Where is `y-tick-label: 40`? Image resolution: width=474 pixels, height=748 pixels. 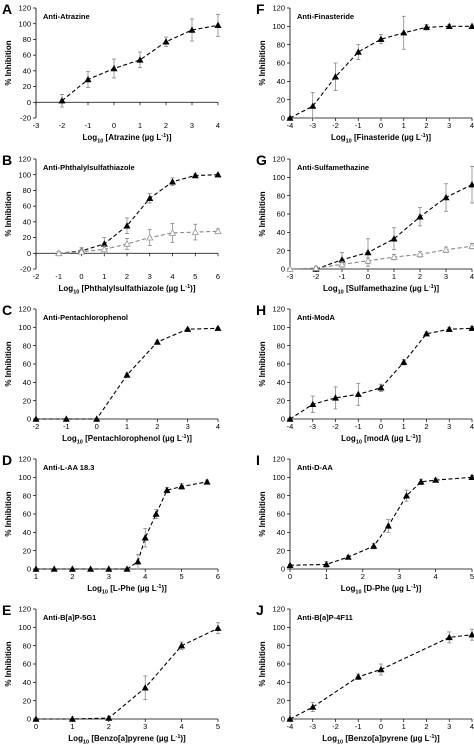
y-tick-label: 40 is located at coordinates (27, 532).